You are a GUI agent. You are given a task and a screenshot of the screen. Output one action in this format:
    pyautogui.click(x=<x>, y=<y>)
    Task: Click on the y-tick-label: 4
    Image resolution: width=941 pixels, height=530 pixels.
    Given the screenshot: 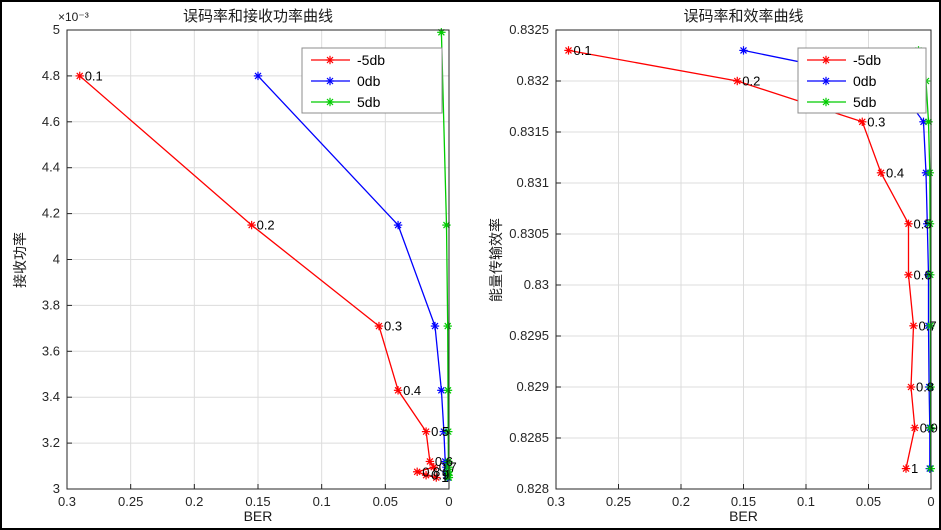 What is the action you would take?
    pyautogui.click(x=56, y=259)
    